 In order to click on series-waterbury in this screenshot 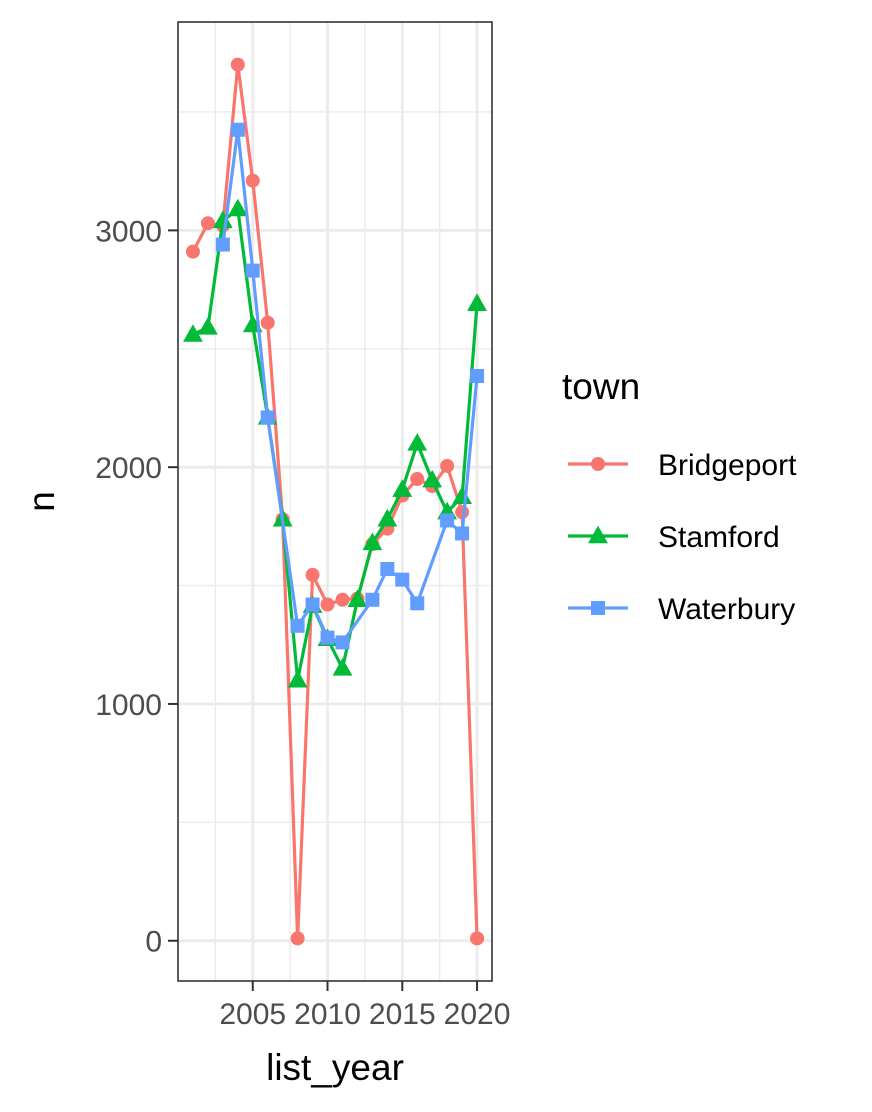, I will do `click(350, 386)`.